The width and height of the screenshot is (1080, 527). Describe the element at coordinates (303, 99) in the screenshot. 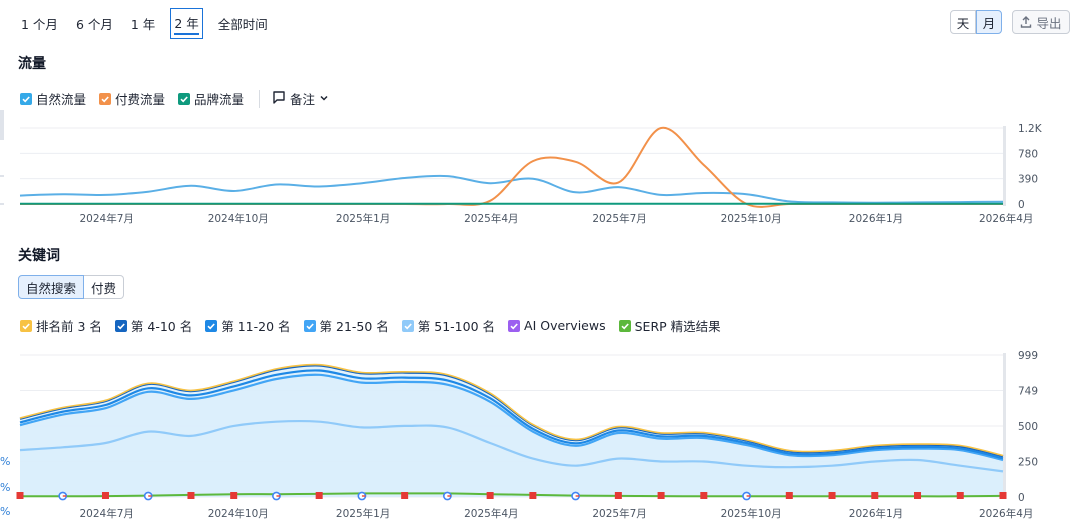

I see `notes-label: 备注` at that location.